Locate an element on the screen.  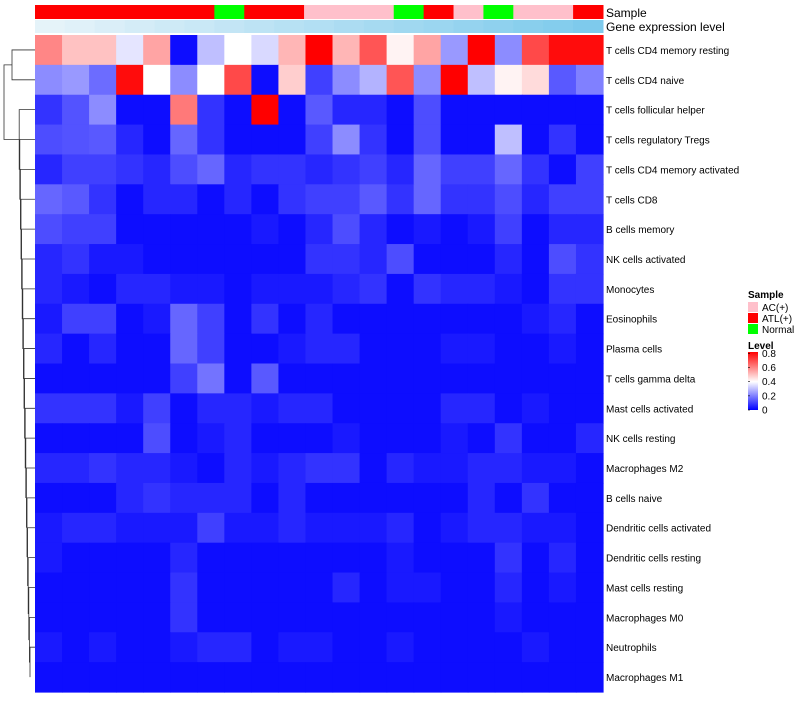
row-dendrogram is located at coordinates (19, 363).